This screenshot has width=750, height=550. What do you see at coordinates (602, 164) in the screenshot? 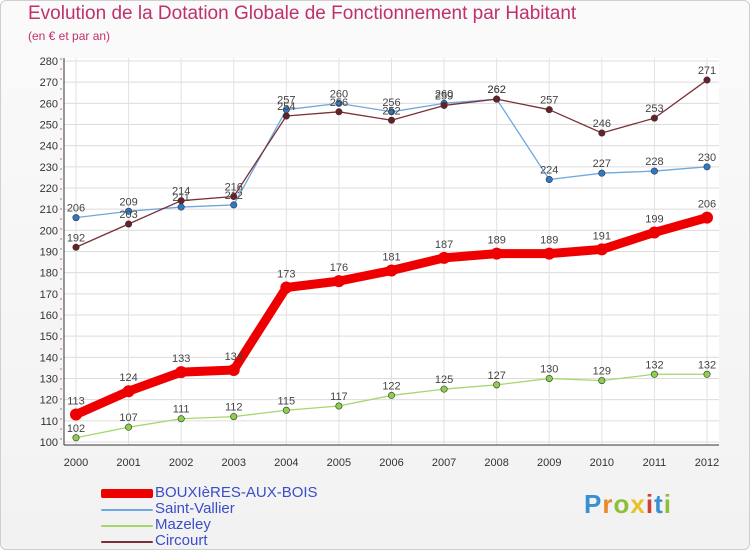
I see `data-label-saint-vallier: 227` at bounding box center [602, 164].